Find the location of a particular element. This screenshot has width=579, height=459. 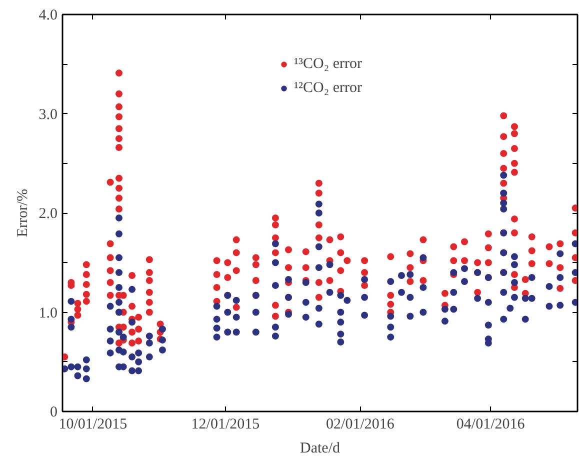

legend-label: ¹³CO₂ error is located at coordinates (328, 64).